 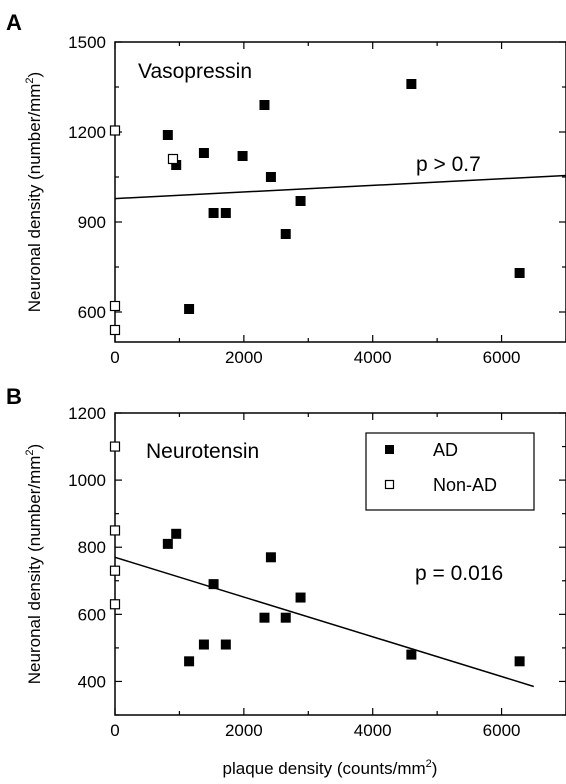 I want to click on panel-a-x-tick-label: 4000, so click(x=373, y=357).